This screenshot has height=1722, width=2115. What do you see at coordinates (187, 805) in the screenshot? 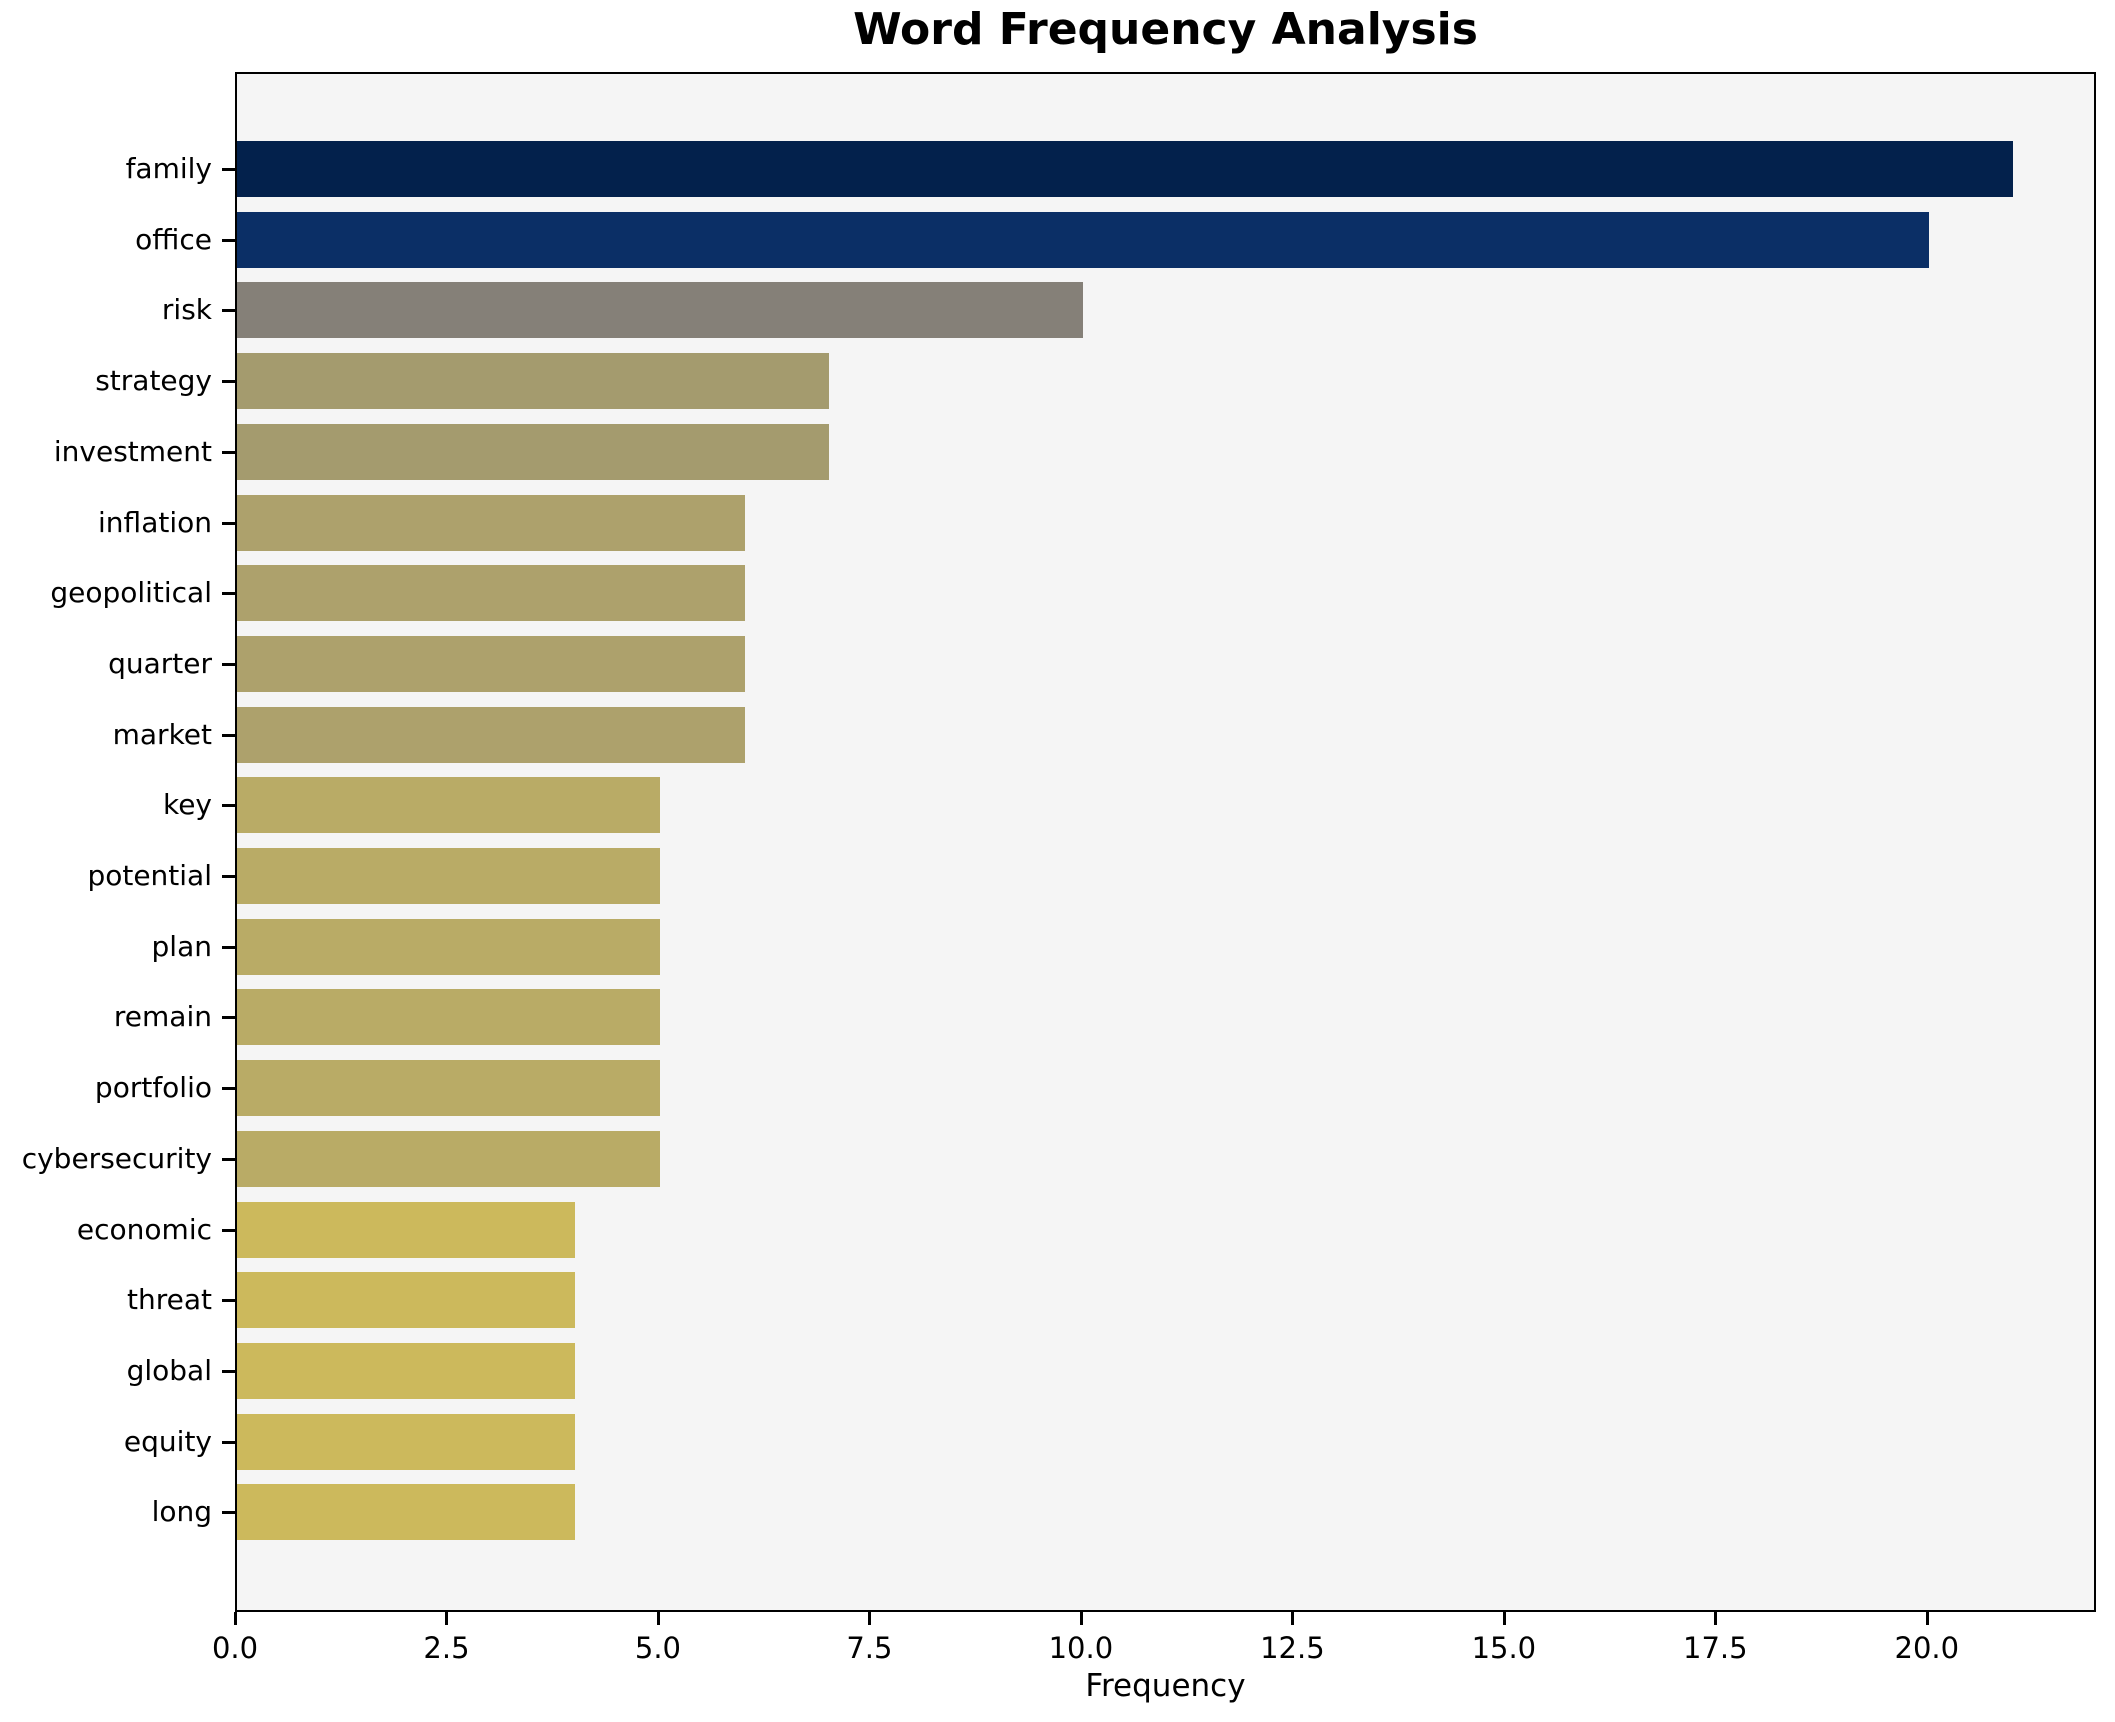
I see `y-tick-label: key` at bounding box center [187, 805].